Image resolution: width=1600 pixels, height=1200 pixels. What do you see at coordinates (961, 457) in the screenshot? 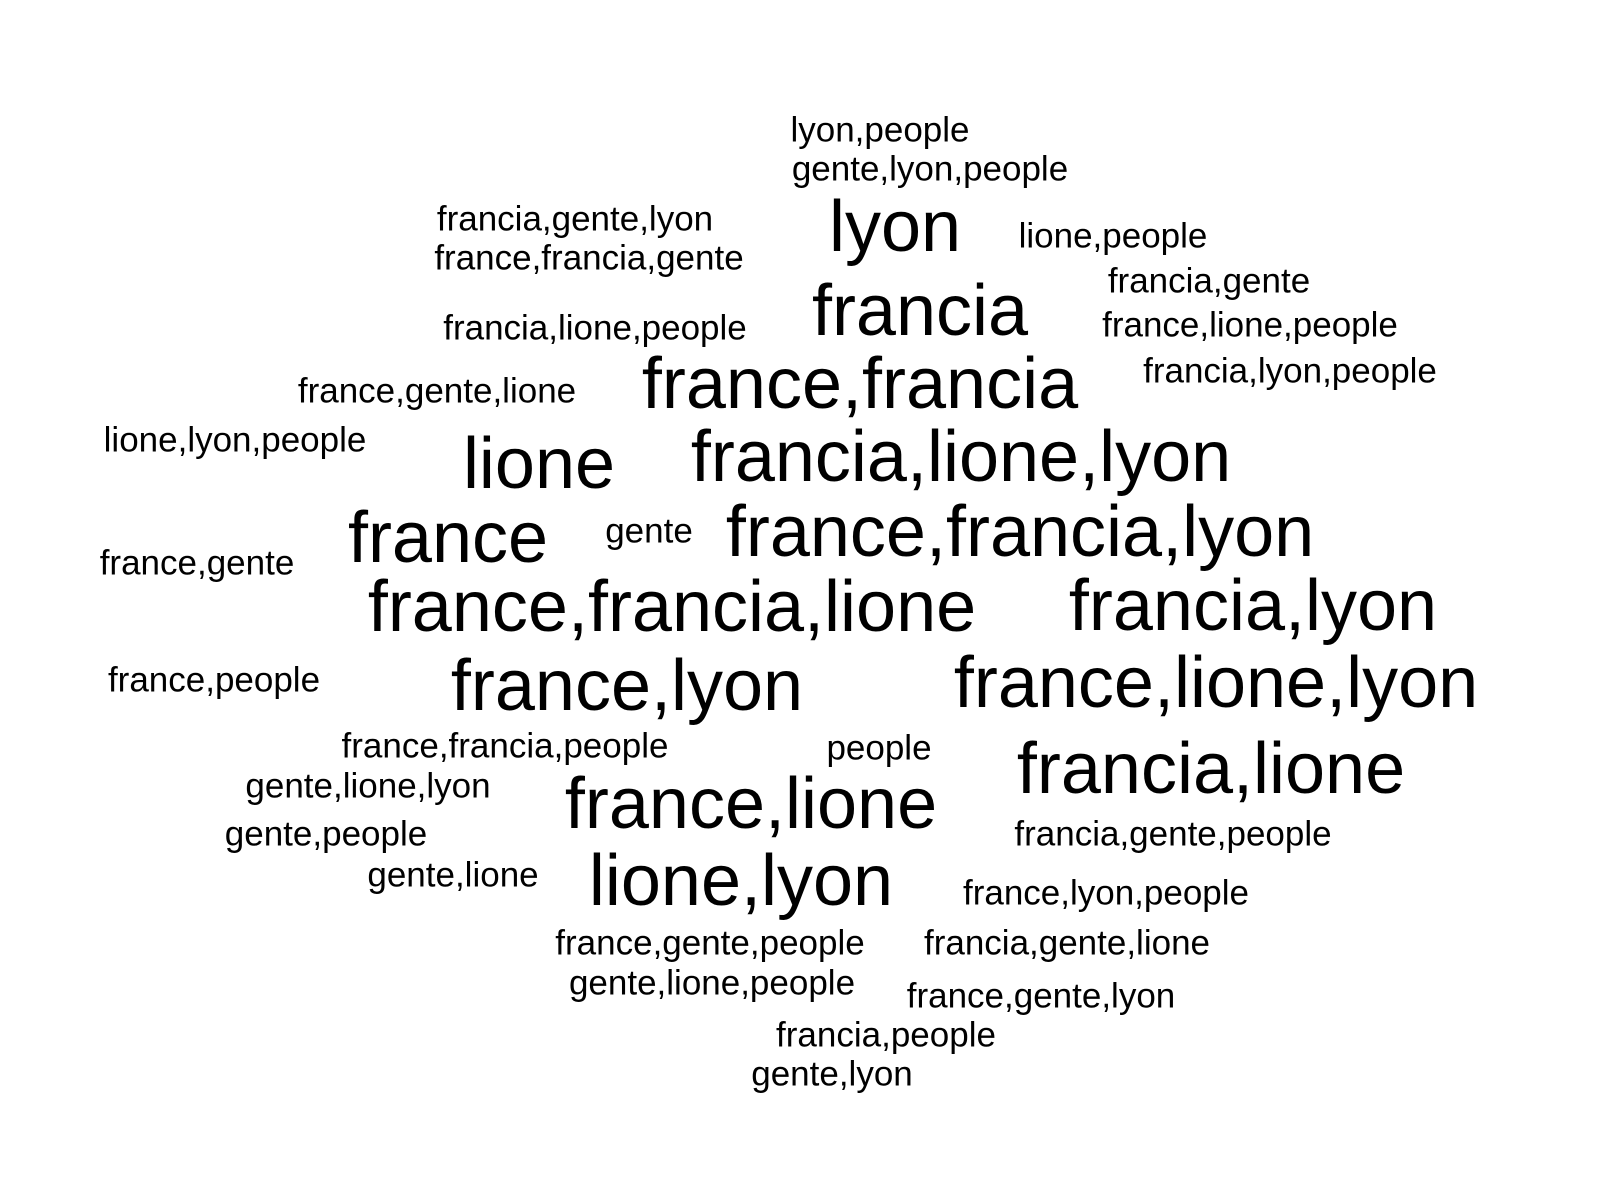
I see `cloud-word: francia,lione,lyon` at bounding box center [961, 457].